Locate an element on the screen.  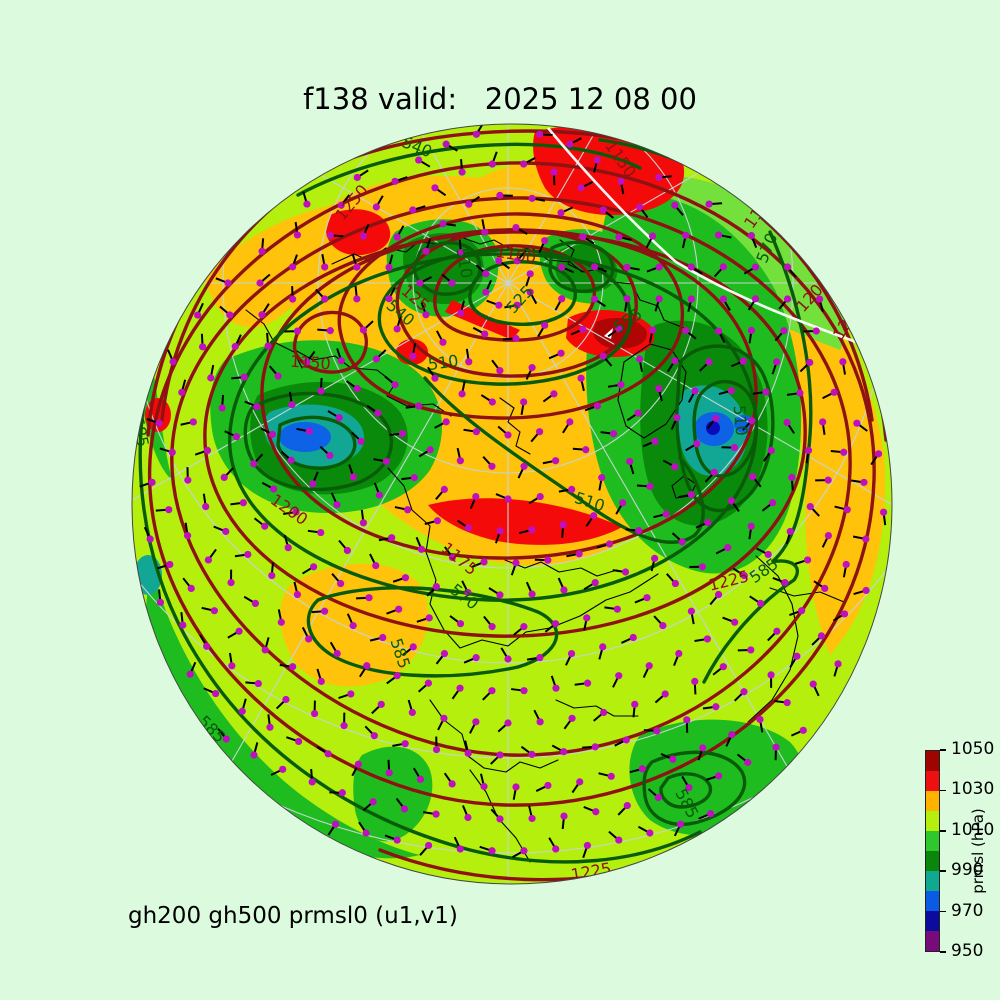
colorbar-tick is located at coordinates (943, 750).